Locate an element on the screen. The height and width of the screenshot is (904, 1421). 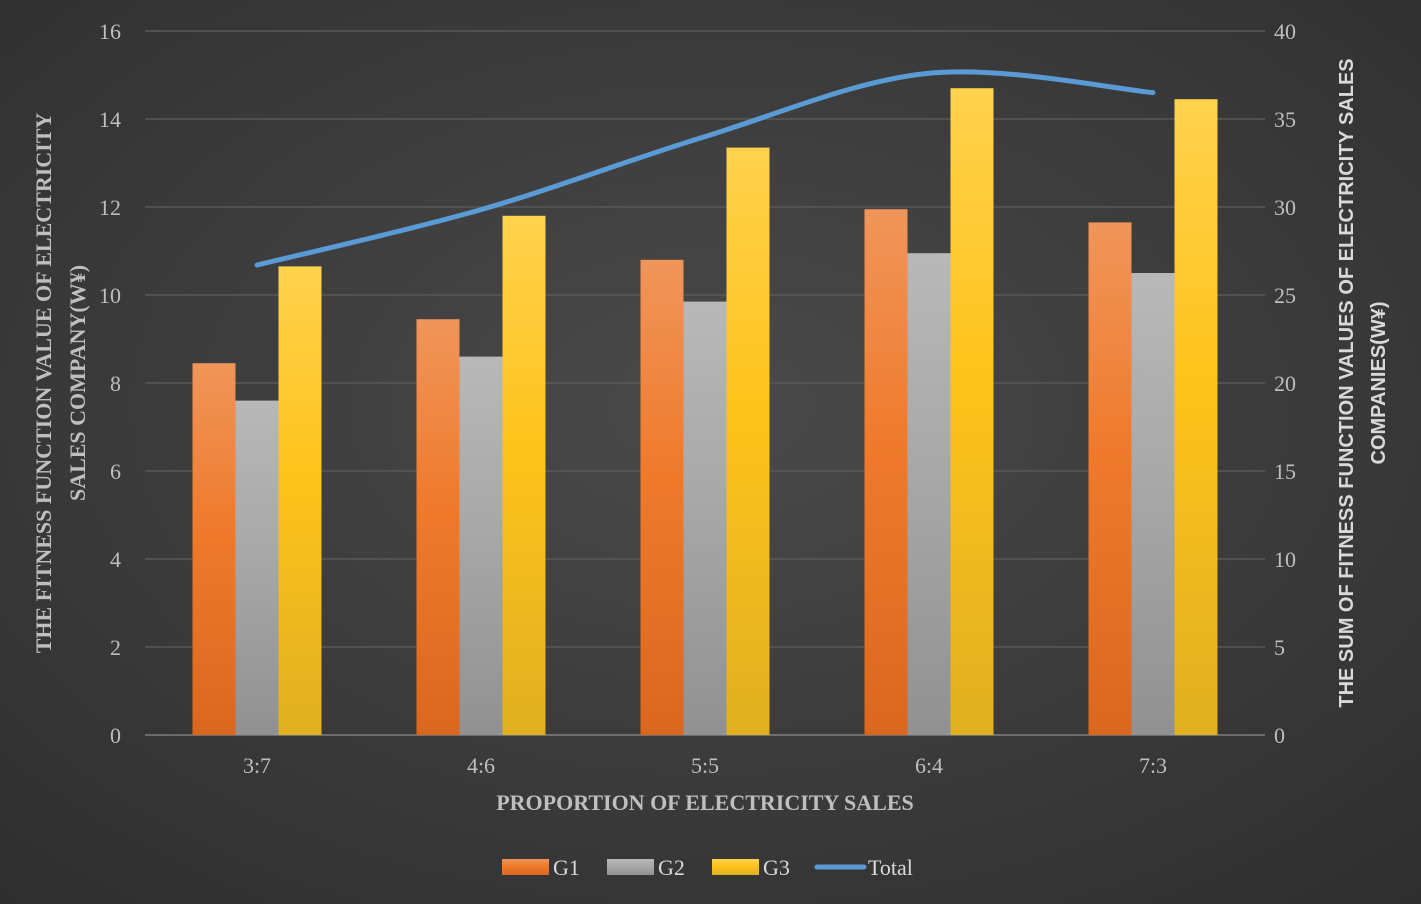
left-tick-label: 12 is located at coordinates (110, 207).